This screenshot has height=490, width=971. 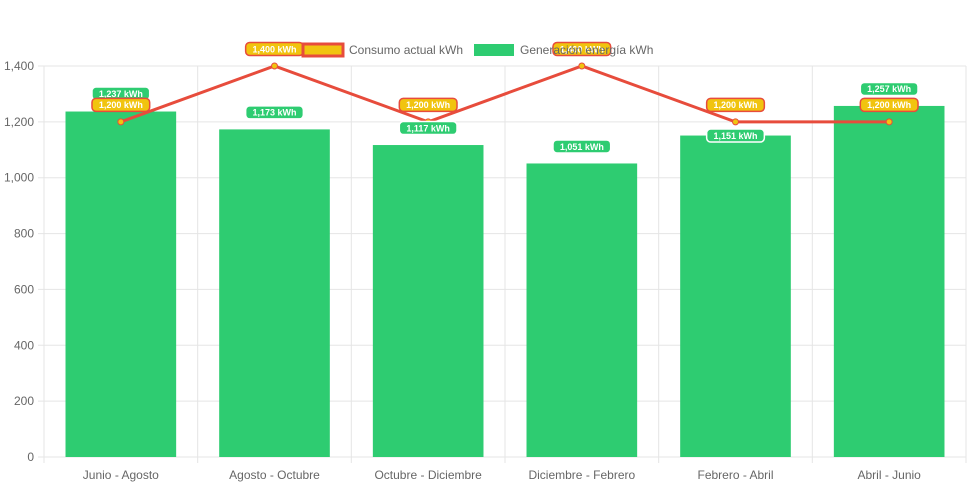 I want to click on y-tick-label: 0, so click(x=30, y=457).